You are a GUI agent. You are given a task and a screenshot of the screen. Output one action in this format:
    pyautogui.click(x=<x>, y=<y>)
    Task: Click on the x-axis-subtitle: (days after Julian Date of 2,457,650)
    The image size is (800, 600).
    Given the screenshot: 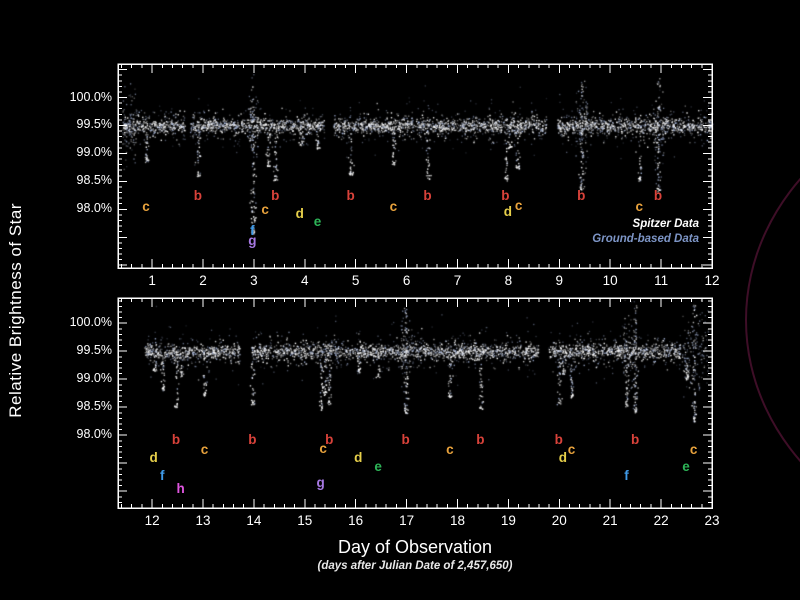 What is the action you would take?
    pyautogui.click(x=415, y=566)
    